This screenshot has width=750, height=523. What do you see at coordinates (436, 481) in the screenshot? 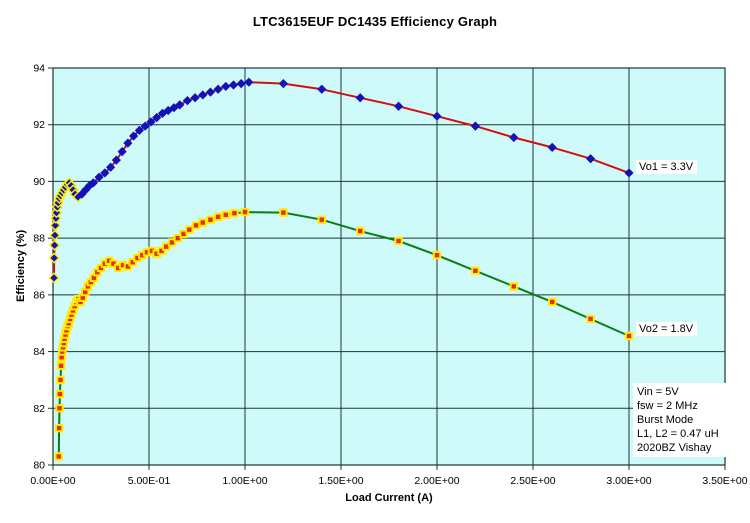
I see `x-tick-label: 2.00E+00` at bounding box center [436, 481].